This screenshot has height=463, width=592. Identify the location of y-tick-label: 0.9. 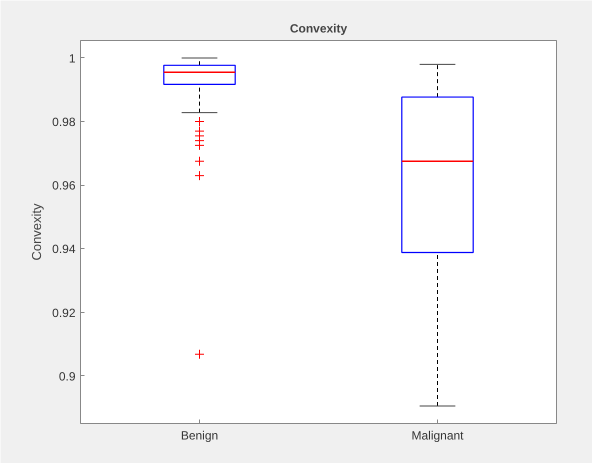
(67, 376).